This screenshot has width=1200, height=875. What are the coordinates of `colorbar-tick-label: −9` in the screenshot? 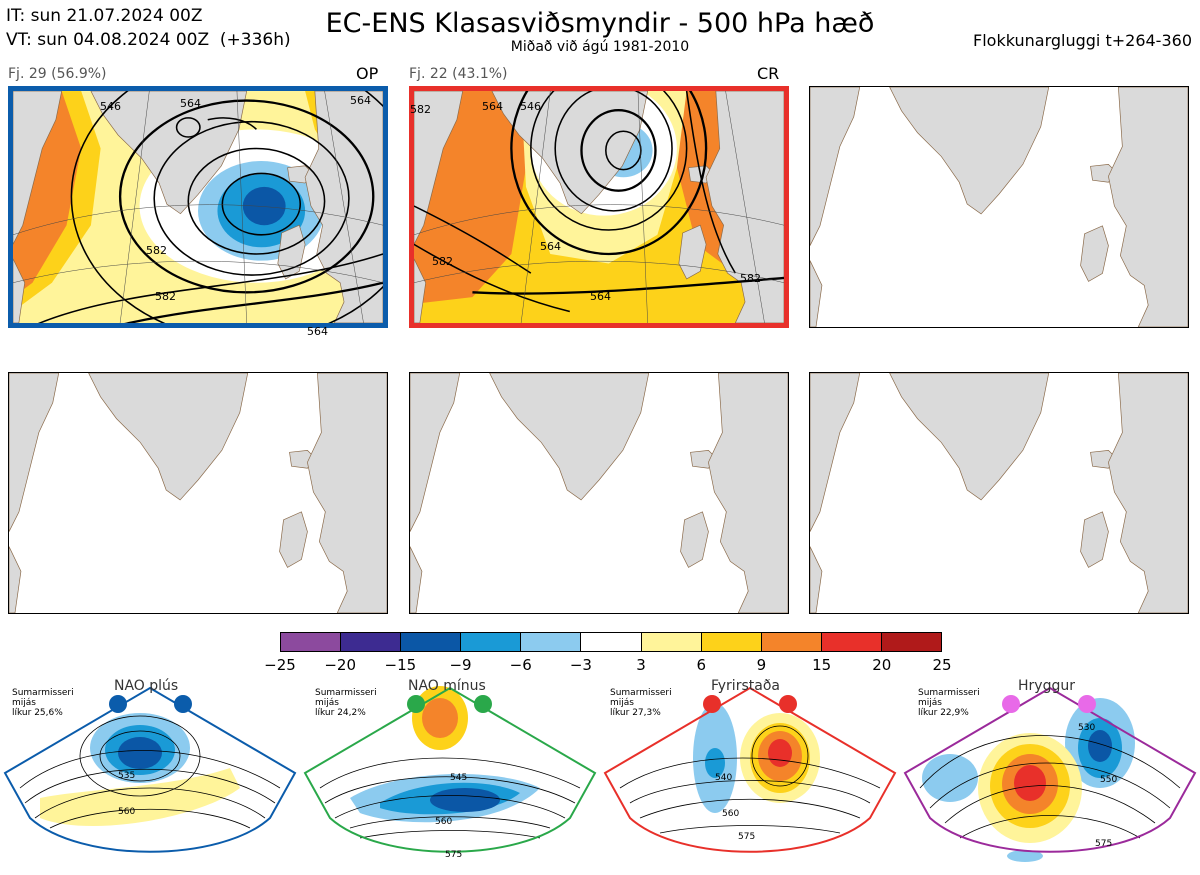 It's located at (460, 665).